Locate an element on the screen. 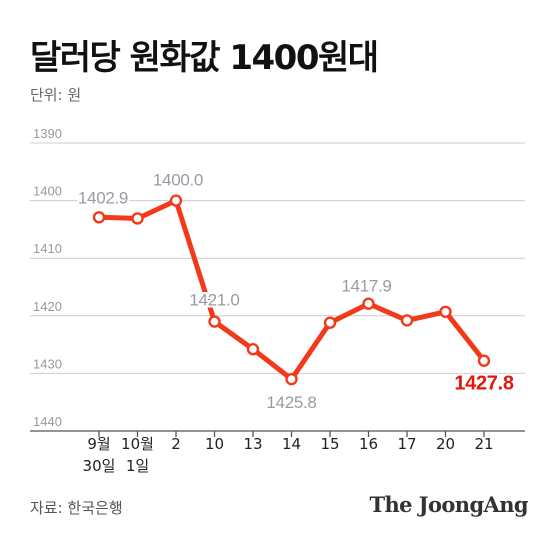 This screenshot has width=560, height=542. x-tick-label: 10월 is located at coordinates (137, 444).